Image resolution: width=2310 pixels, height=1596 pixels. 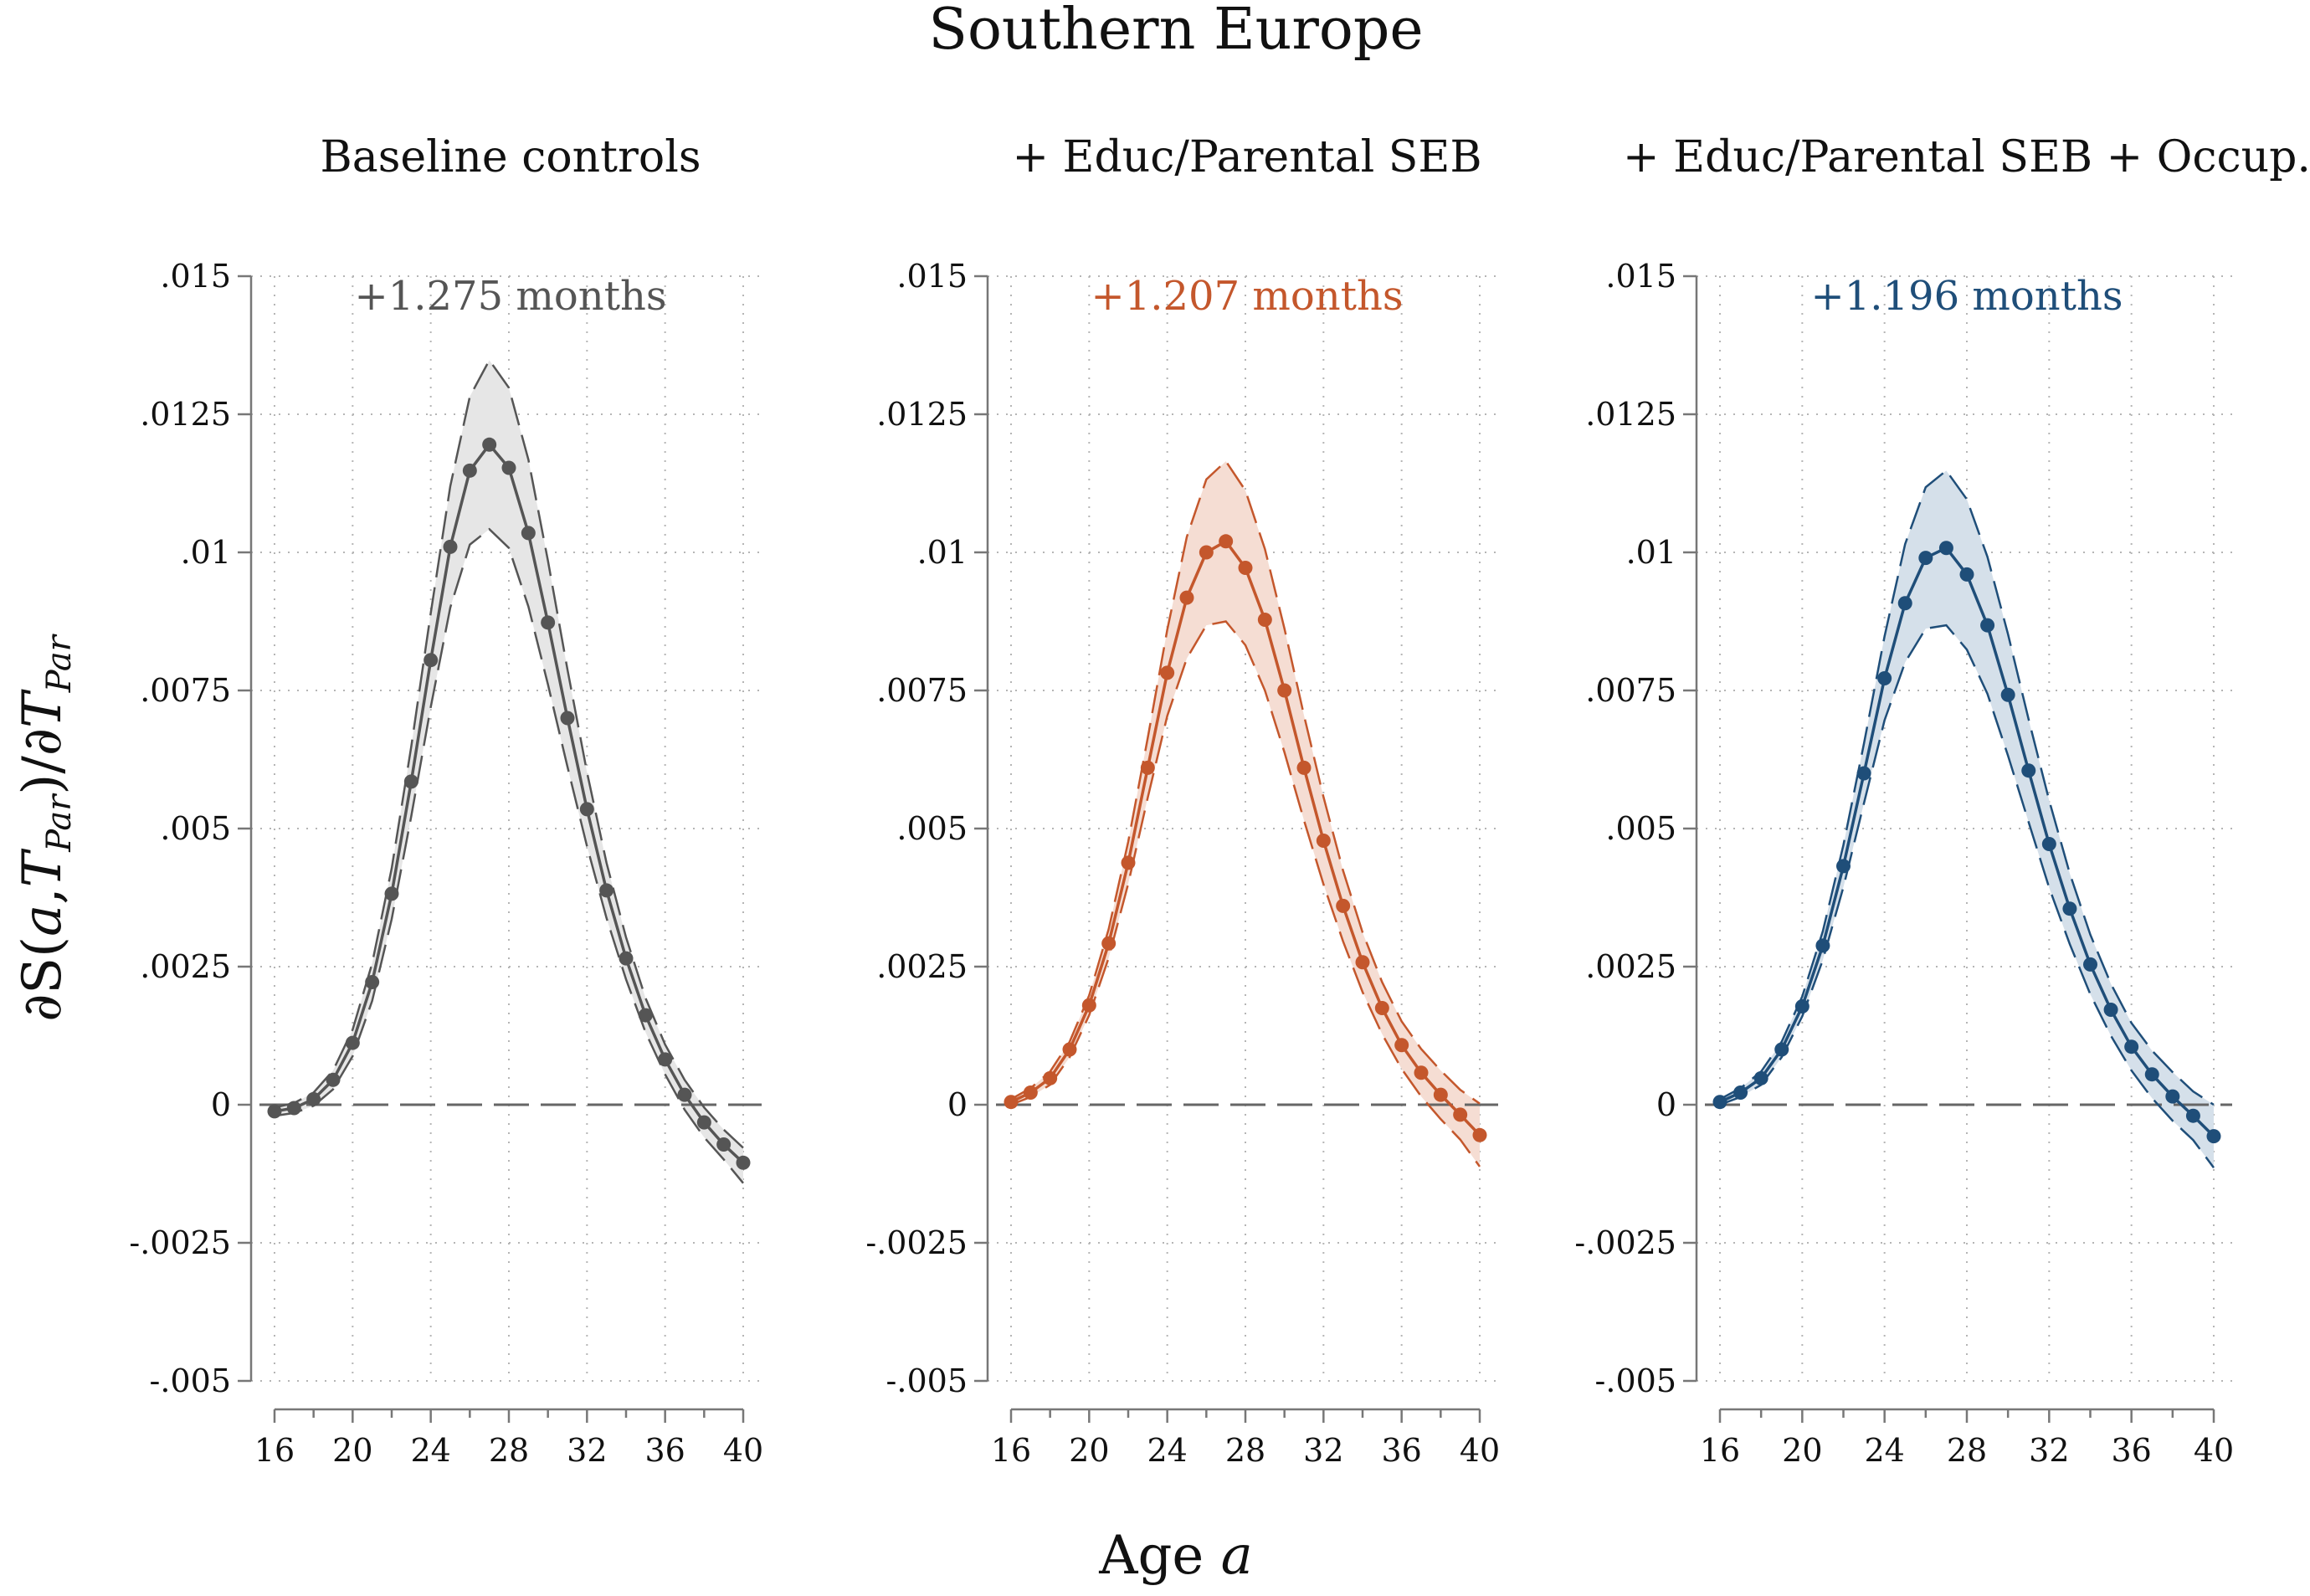 I want to click on y-tick-label: -.0025, so click(x=916, y=1242).